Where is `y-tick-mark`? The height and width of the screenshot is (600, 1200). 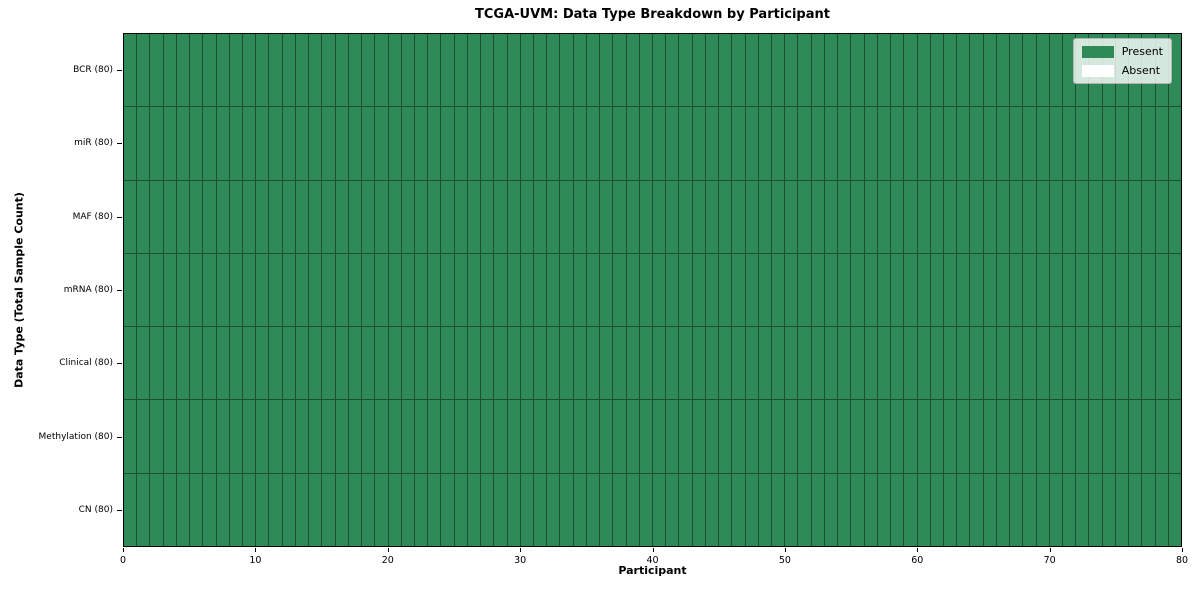
y-tick-mark is located at coordinates (119, 290).